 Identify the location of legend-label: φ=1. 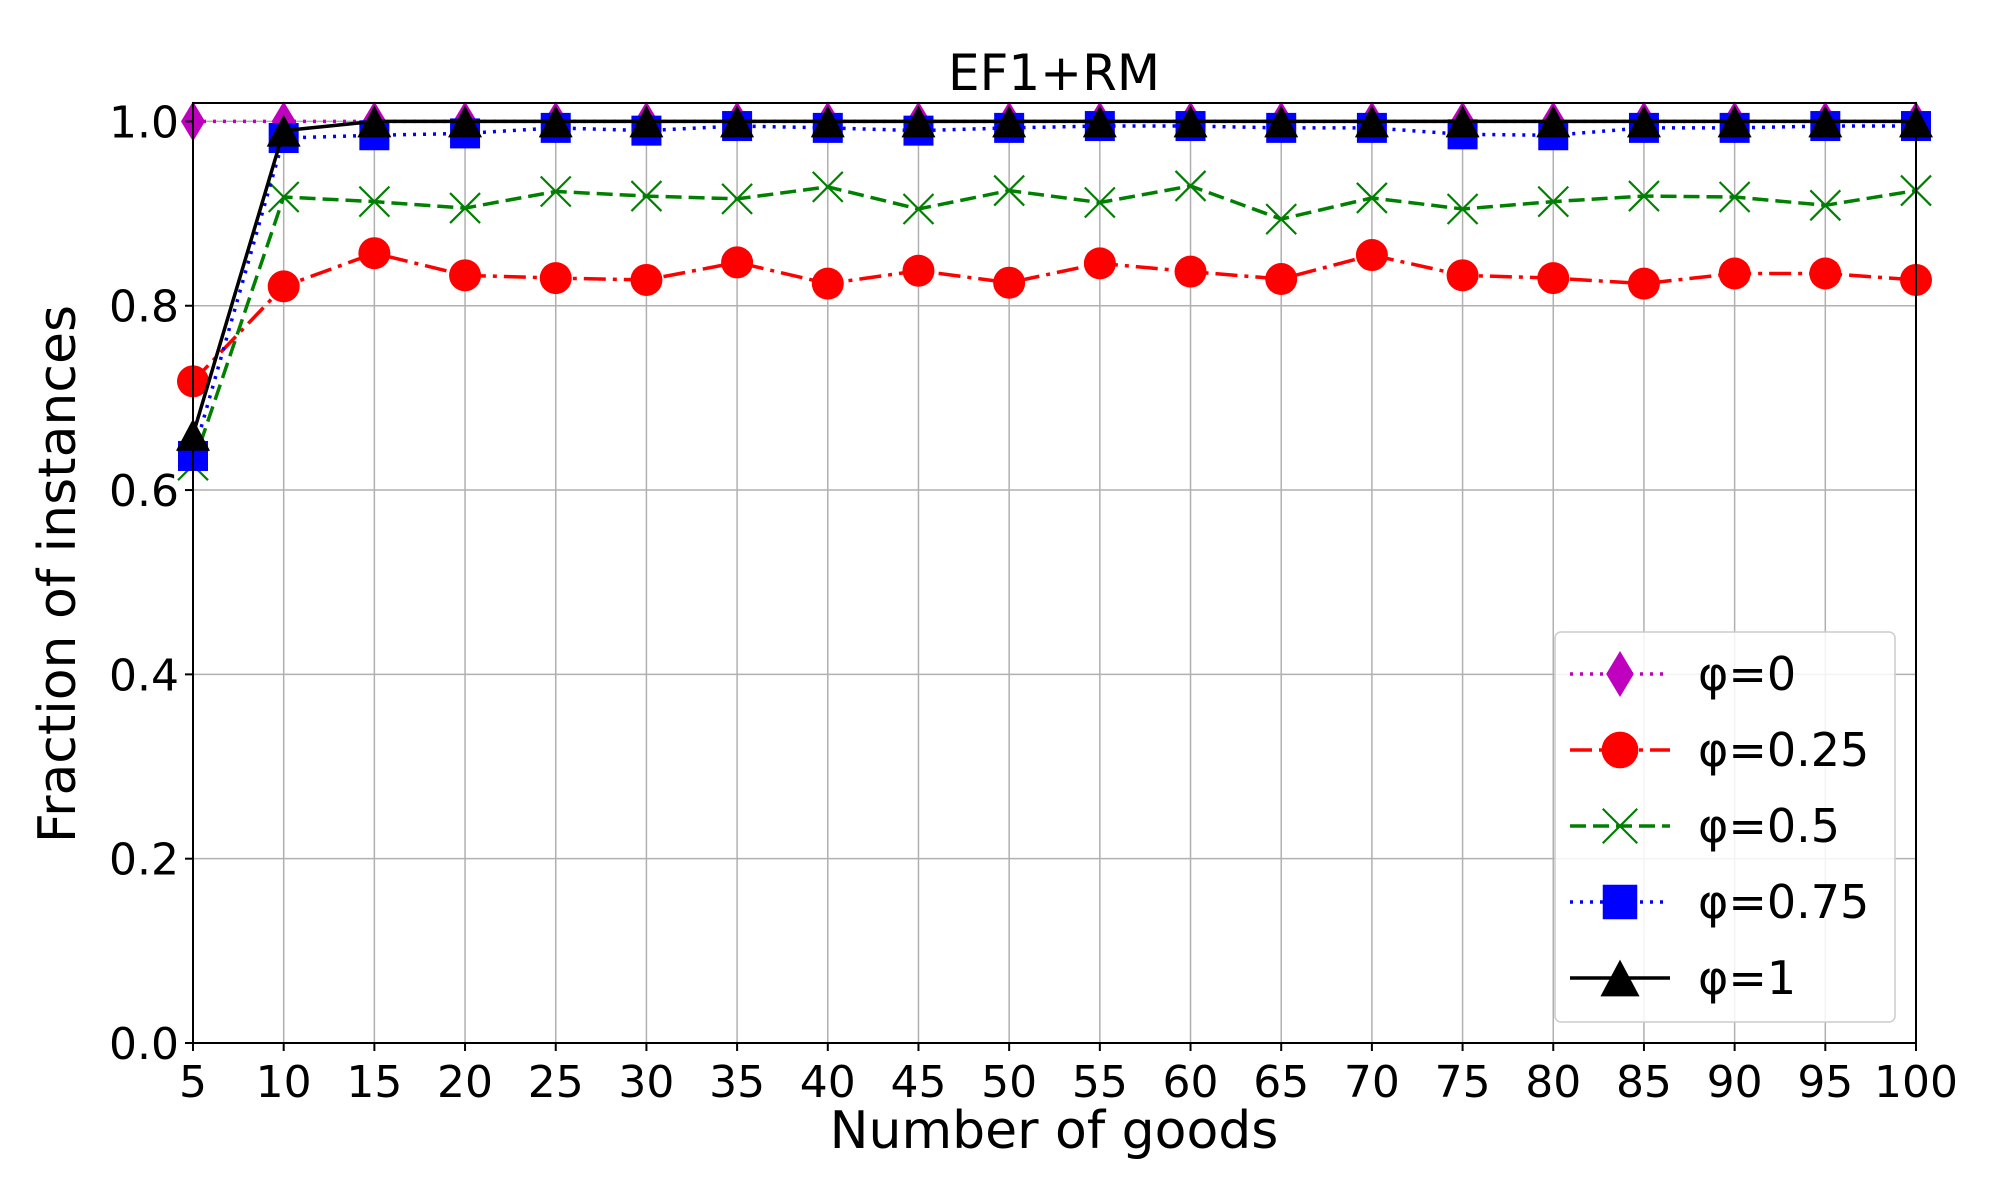
(1747, 978).